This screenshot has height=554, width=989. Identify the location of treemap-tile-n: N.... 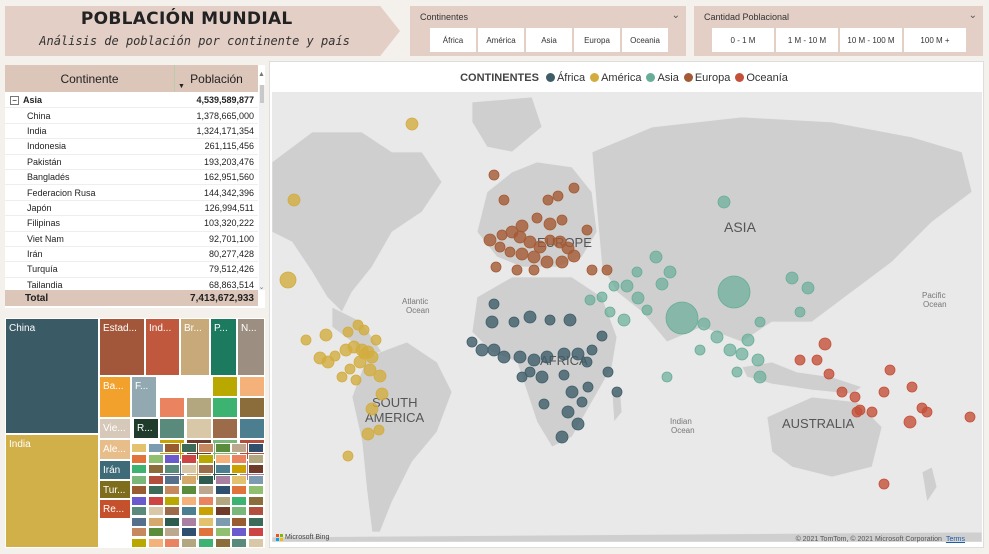
(251, 347).